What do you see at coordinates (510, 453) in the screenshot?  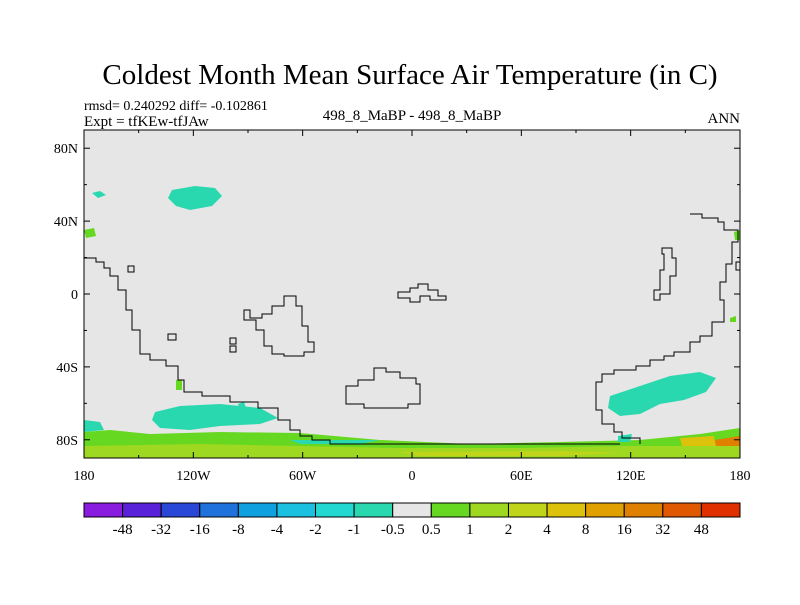 I see `southern-yellow-patch` at bounding box center [510, 453].